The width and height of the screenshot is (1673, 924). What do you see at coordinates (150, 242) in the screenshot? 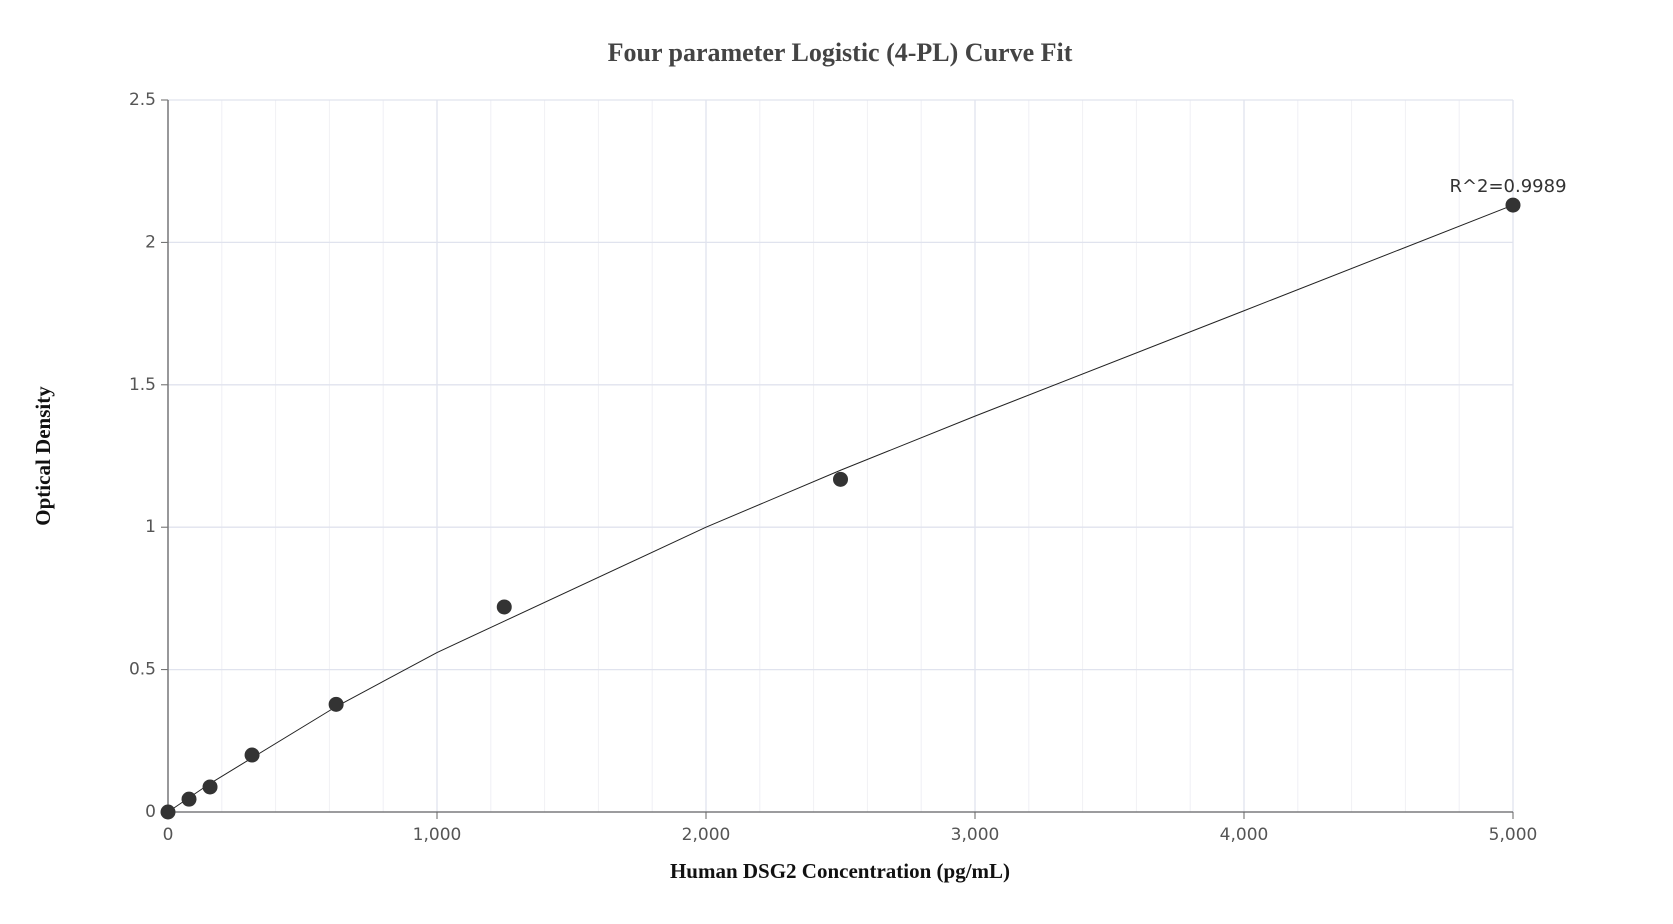
I see `y-tick-label: 2` at bounding box center [150, 242].